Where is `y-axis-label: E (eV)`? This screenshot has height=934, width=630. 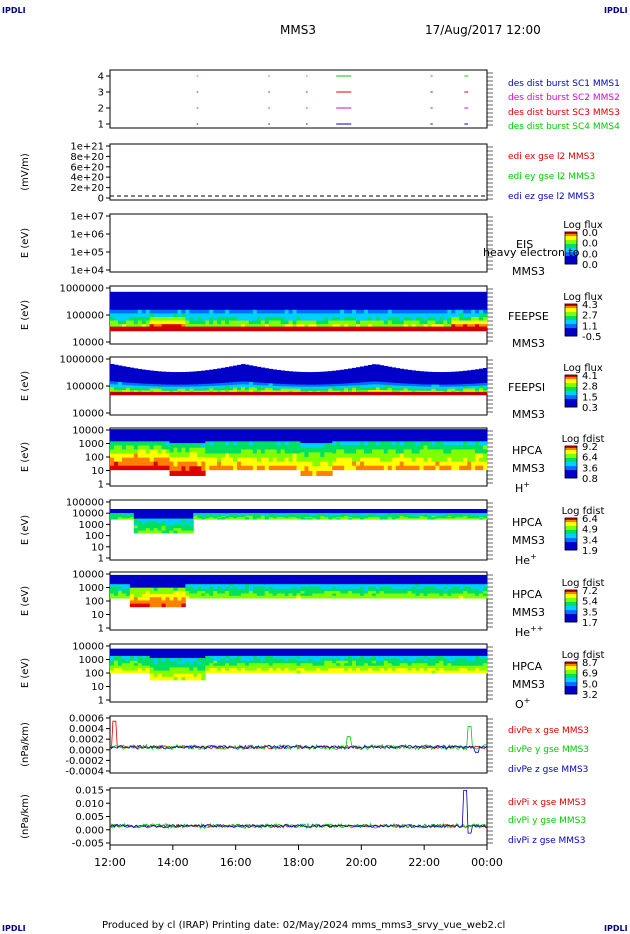 y-axis-label: E (eV) is located at coordinates (25, 530).